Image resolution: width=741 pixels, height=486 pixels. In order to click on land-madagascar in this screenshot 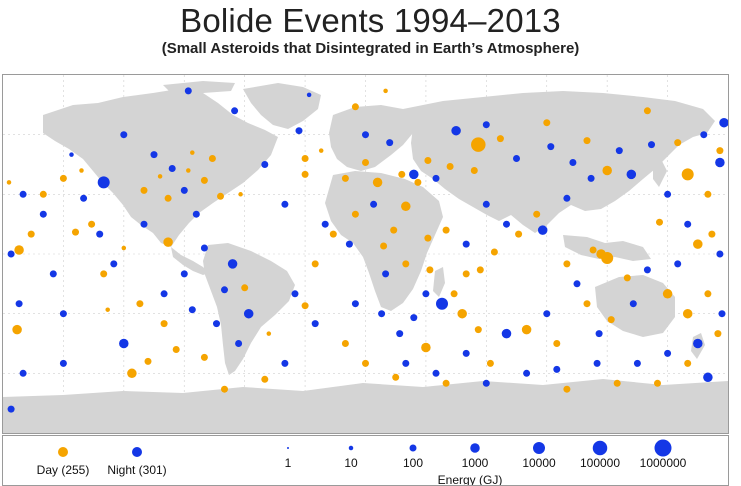, I will do `click(439, 282)`.